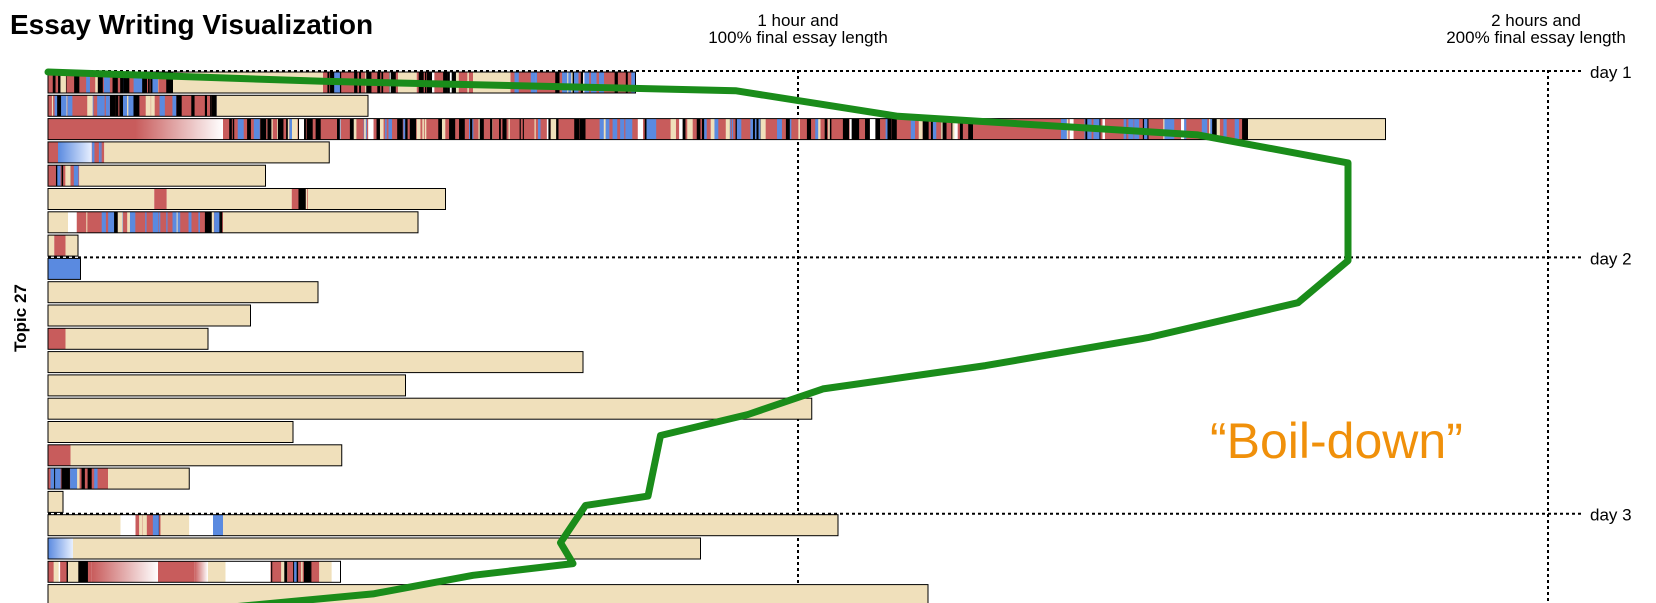 This screenshot has height=603, width=1656. I want to click on segment-delete, so click(218, 525).